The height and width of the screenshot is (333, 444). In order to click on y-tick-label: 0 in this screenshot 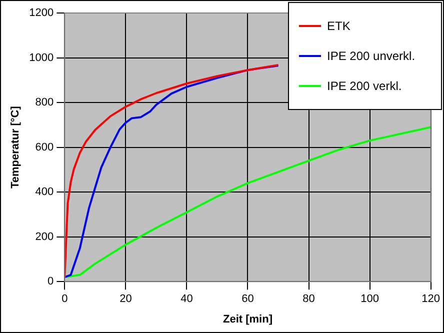, I will do `click(51, 282)`.